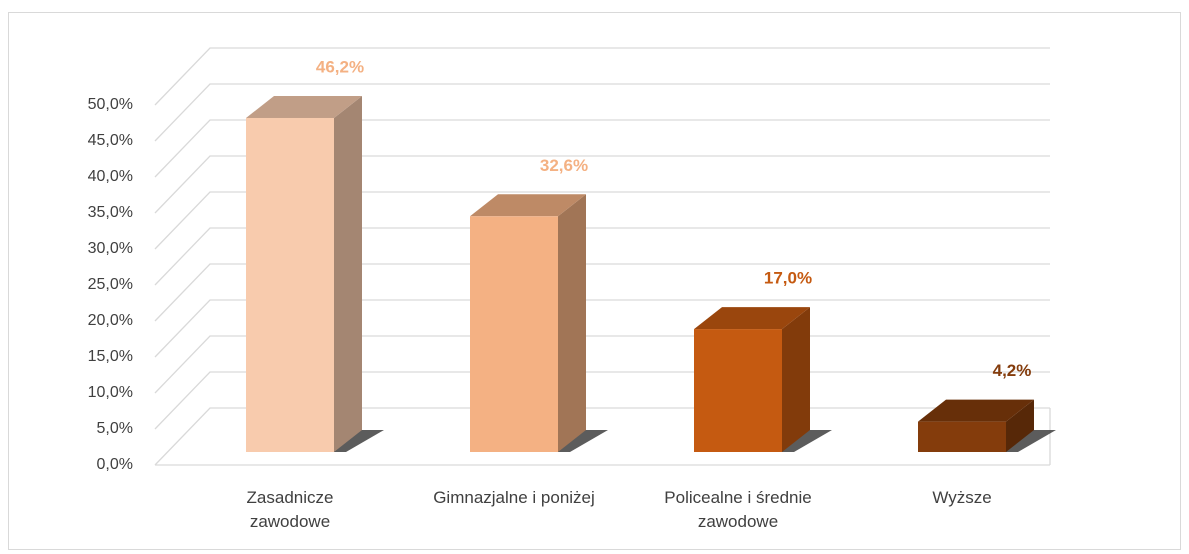  Describe the element at coordinates (564, 165) in the screenshot. I see `value-label: 32,6%` at that location.